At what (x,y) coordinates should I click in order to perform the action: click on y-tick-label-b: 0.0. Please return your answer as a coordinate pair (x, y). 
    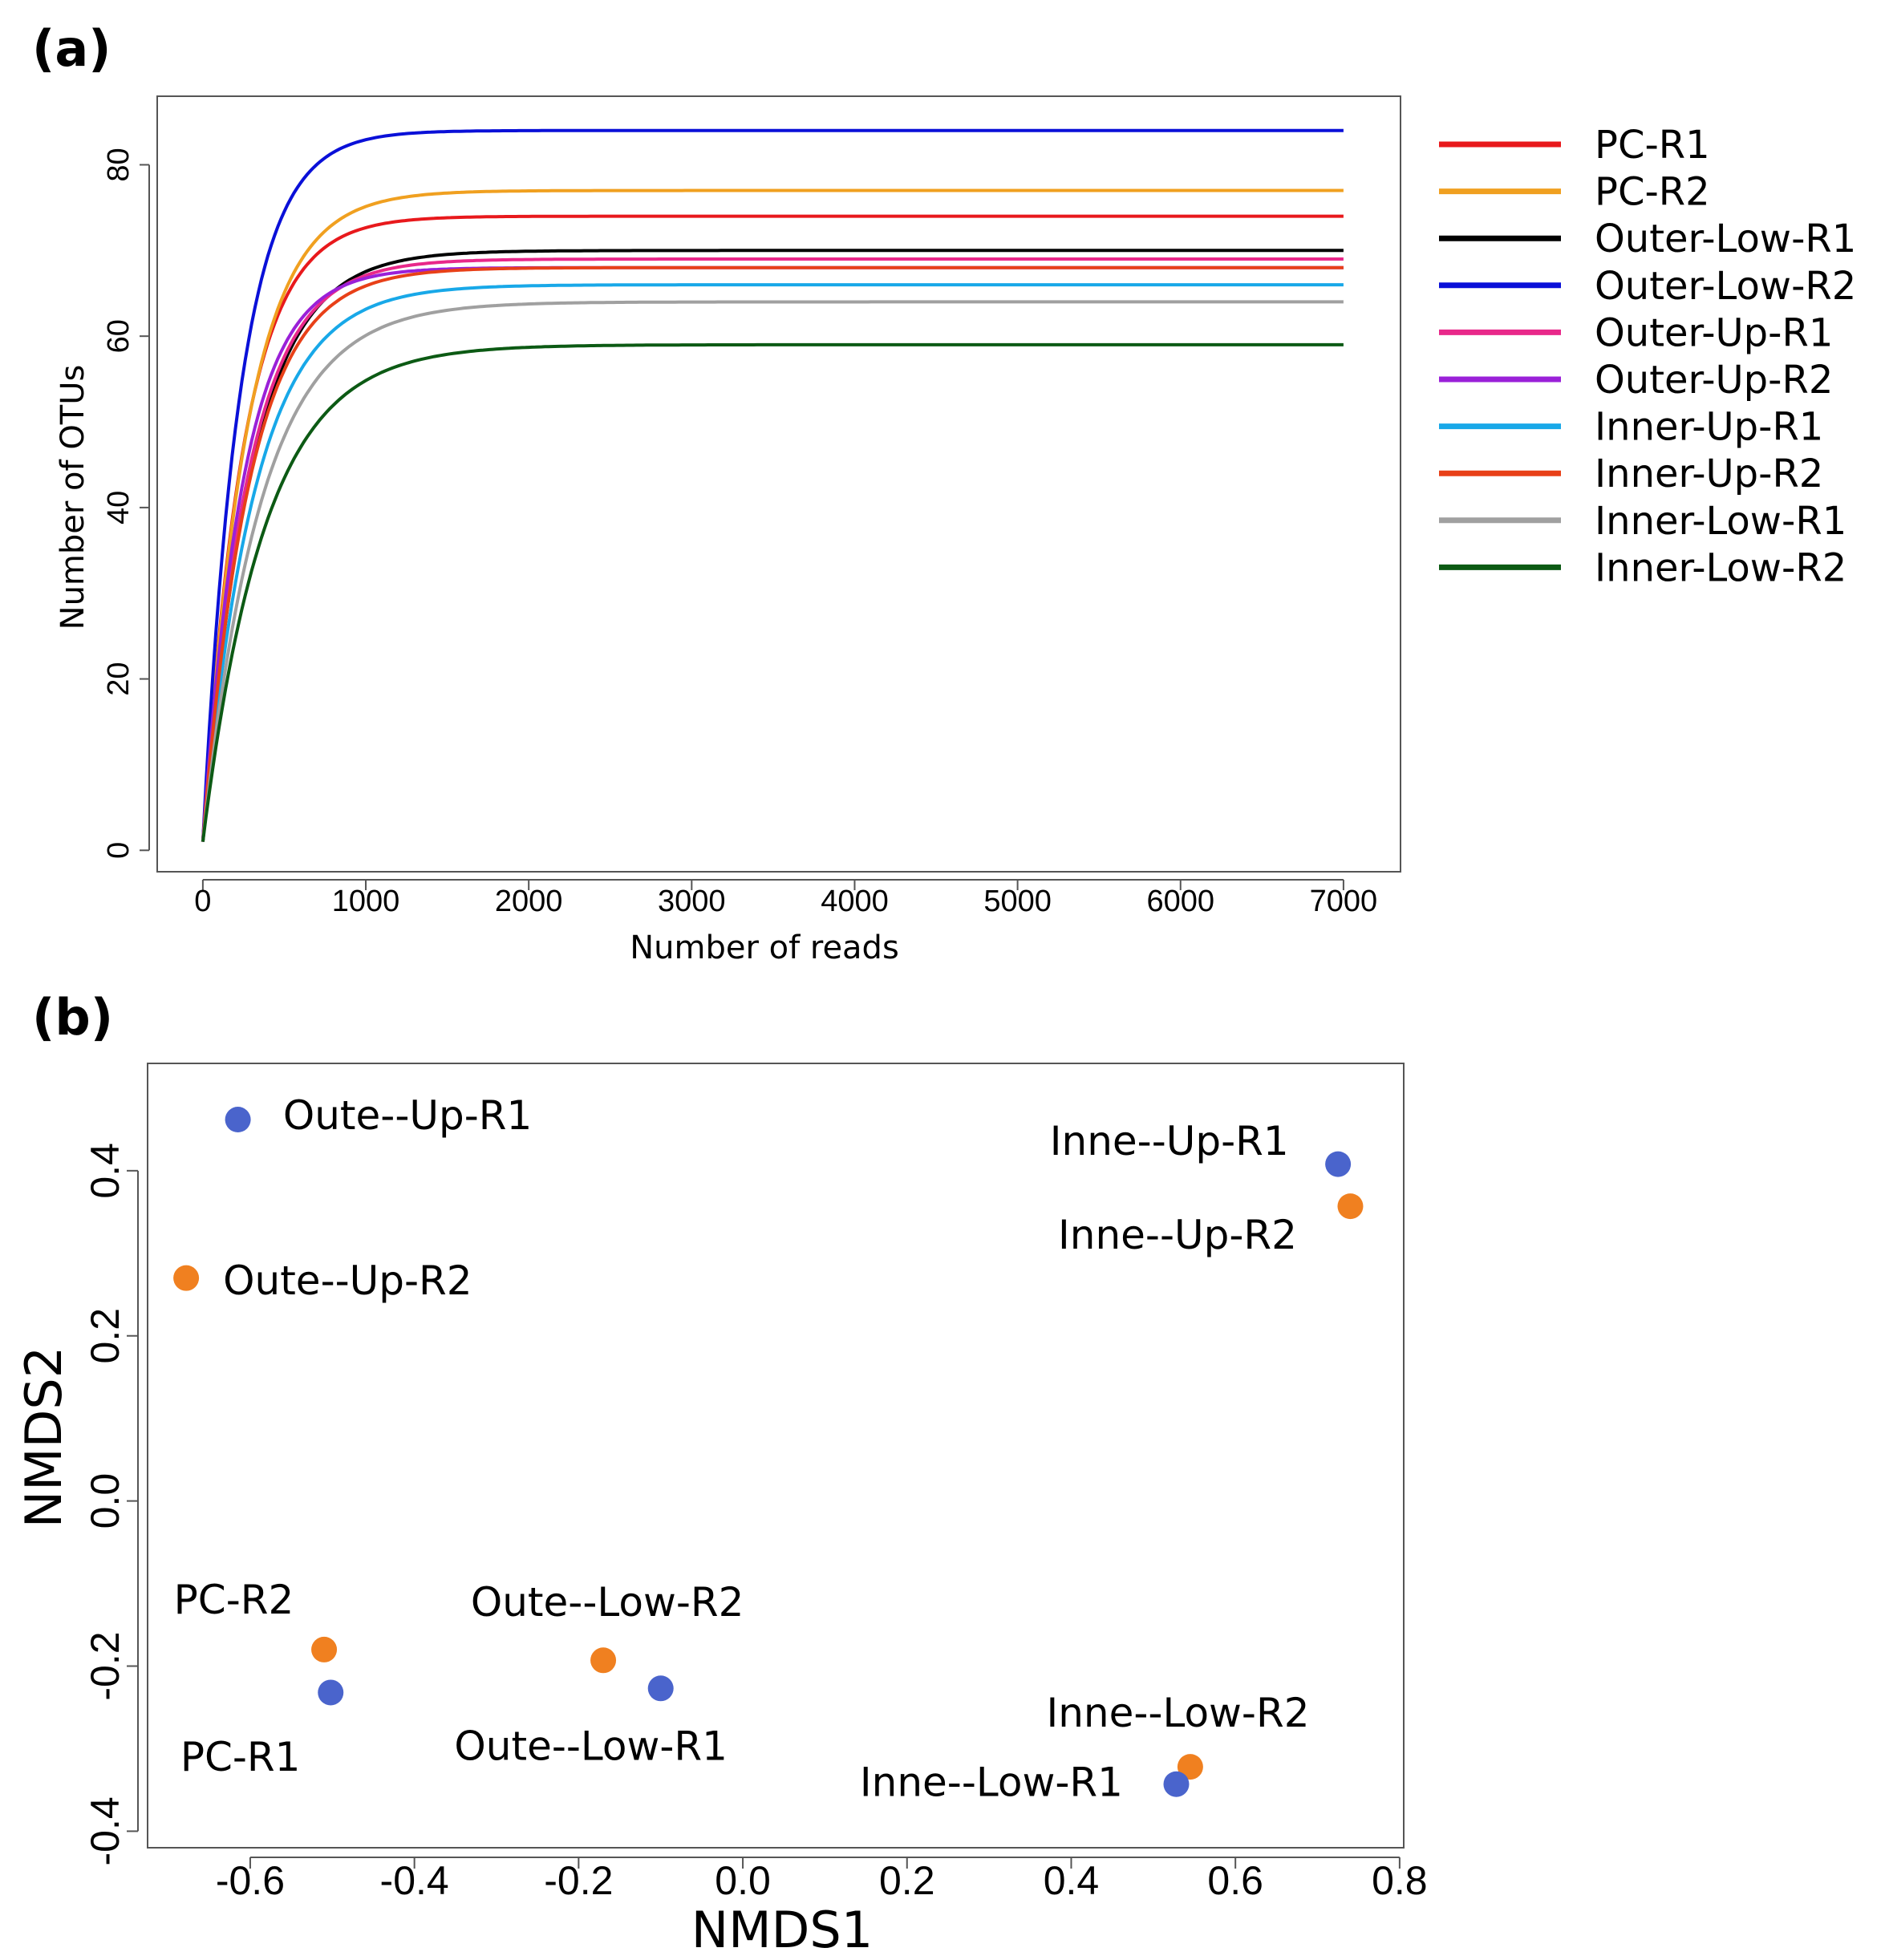
    Looking at the image, I should click on (105, 1501).